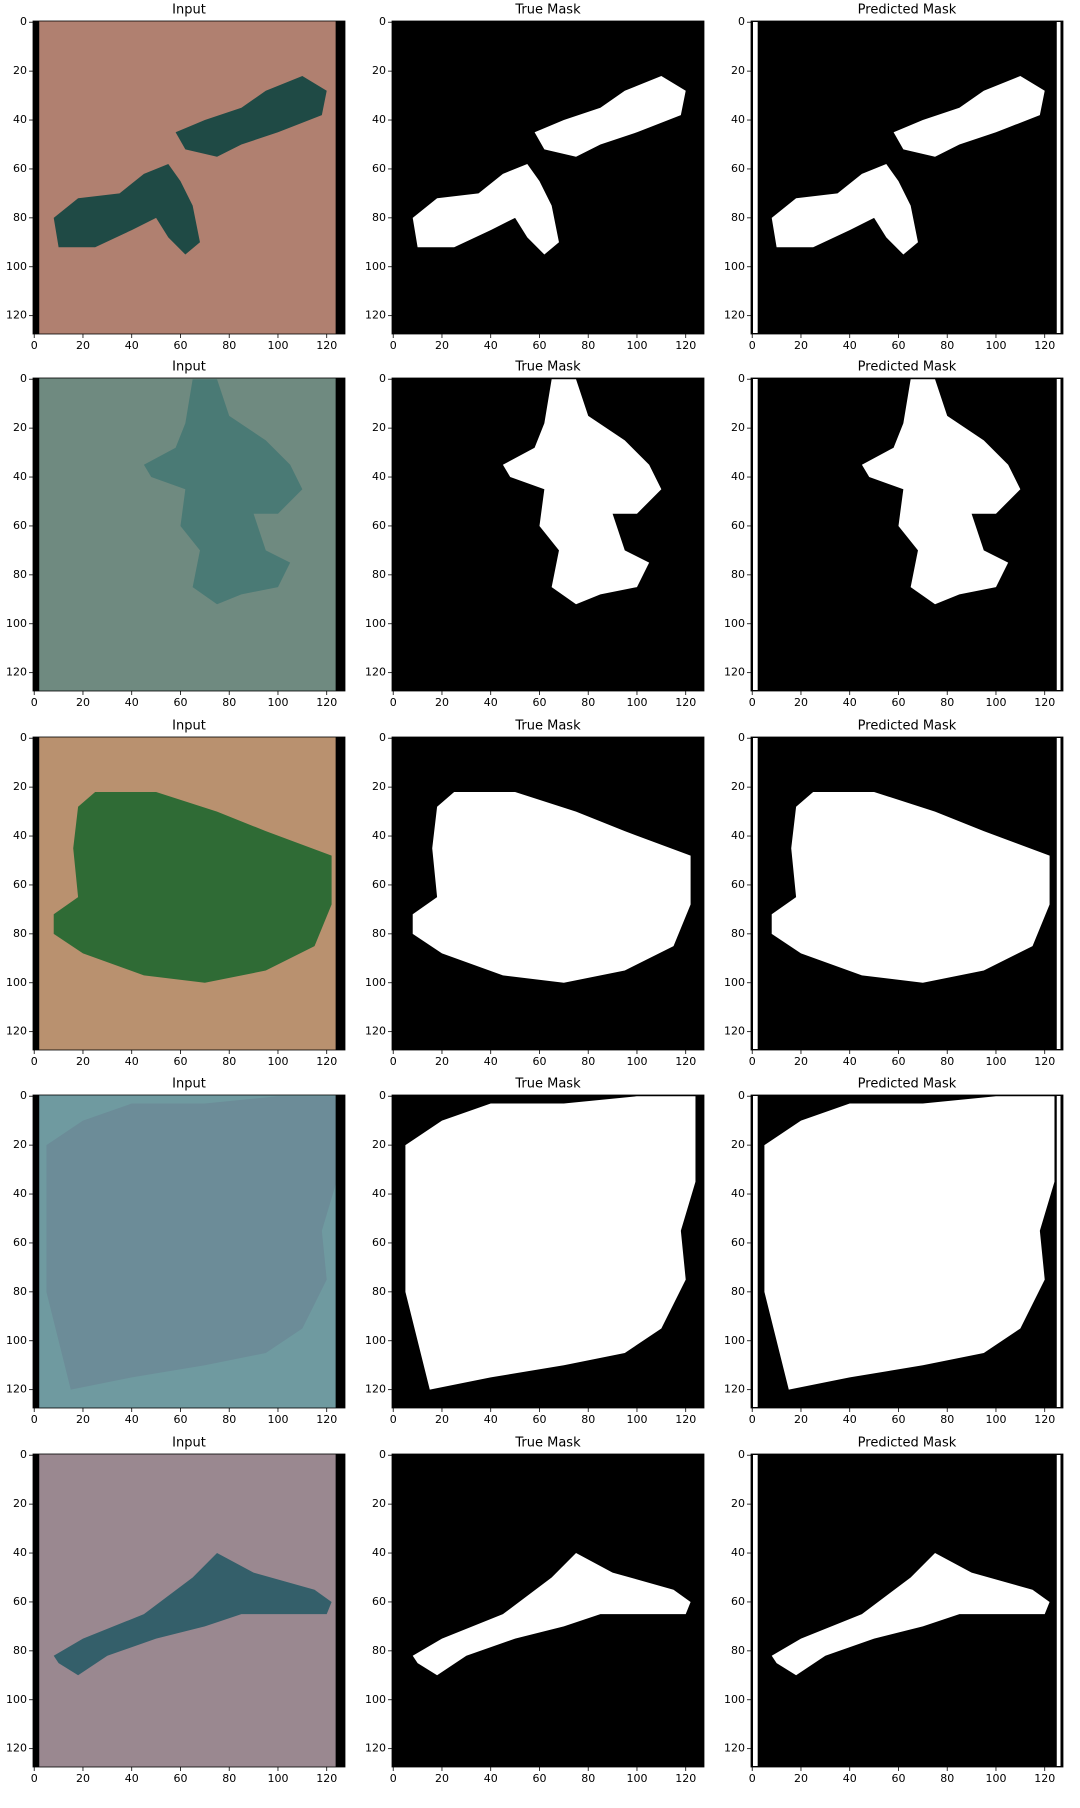  I want to click on subplot-title: Input, so click(189, 10).